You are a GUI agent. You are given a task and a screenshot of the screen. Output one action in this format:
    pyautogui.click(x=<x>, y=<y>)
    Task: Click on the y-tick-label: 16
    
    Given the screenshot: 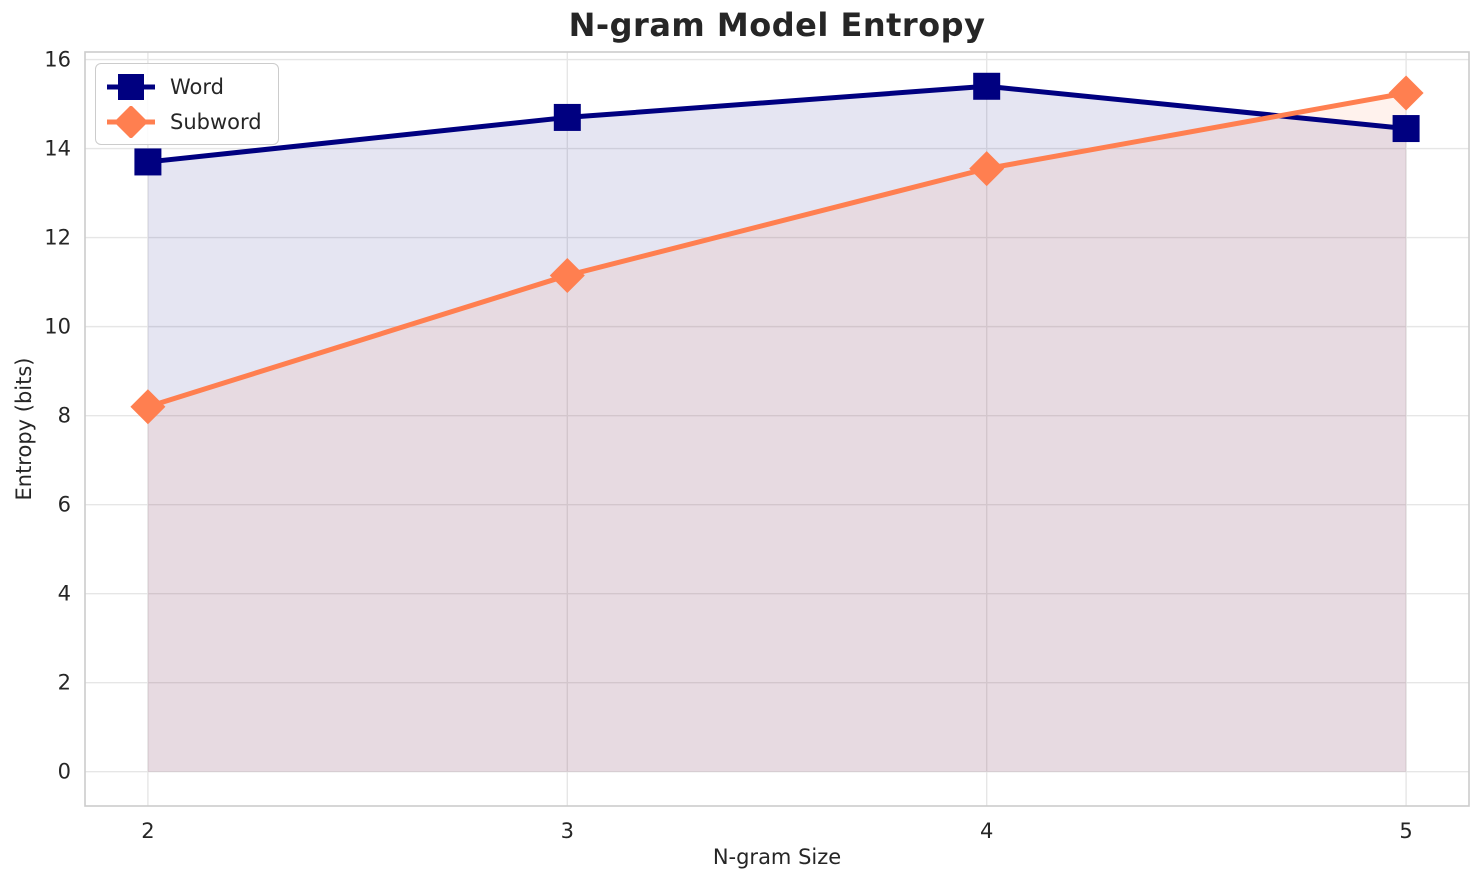 What is the action you would take?
    pyautogui.click(x=57, y=60)
    